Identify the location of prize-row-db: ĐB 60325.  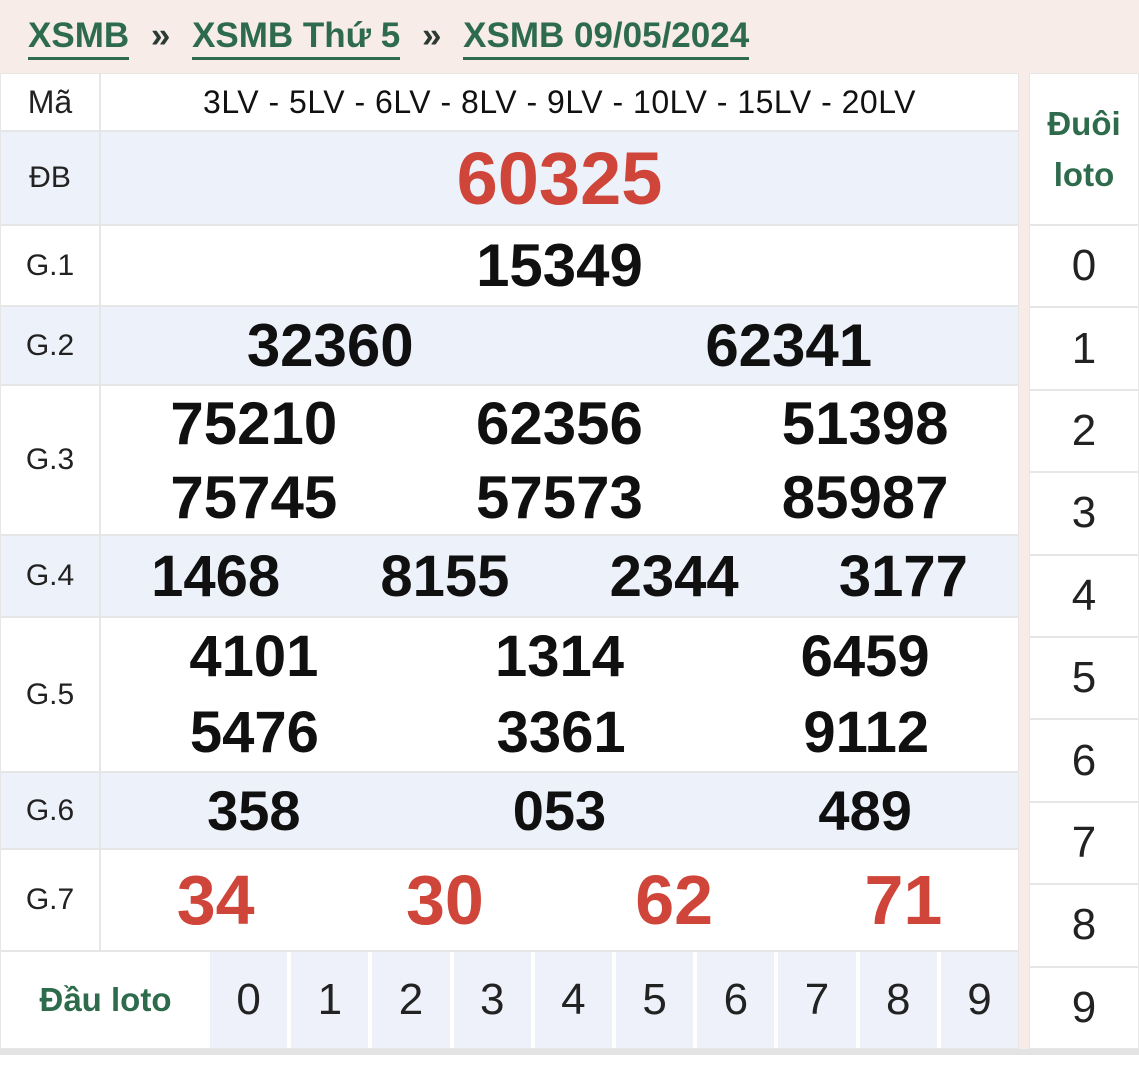
(509, 177).